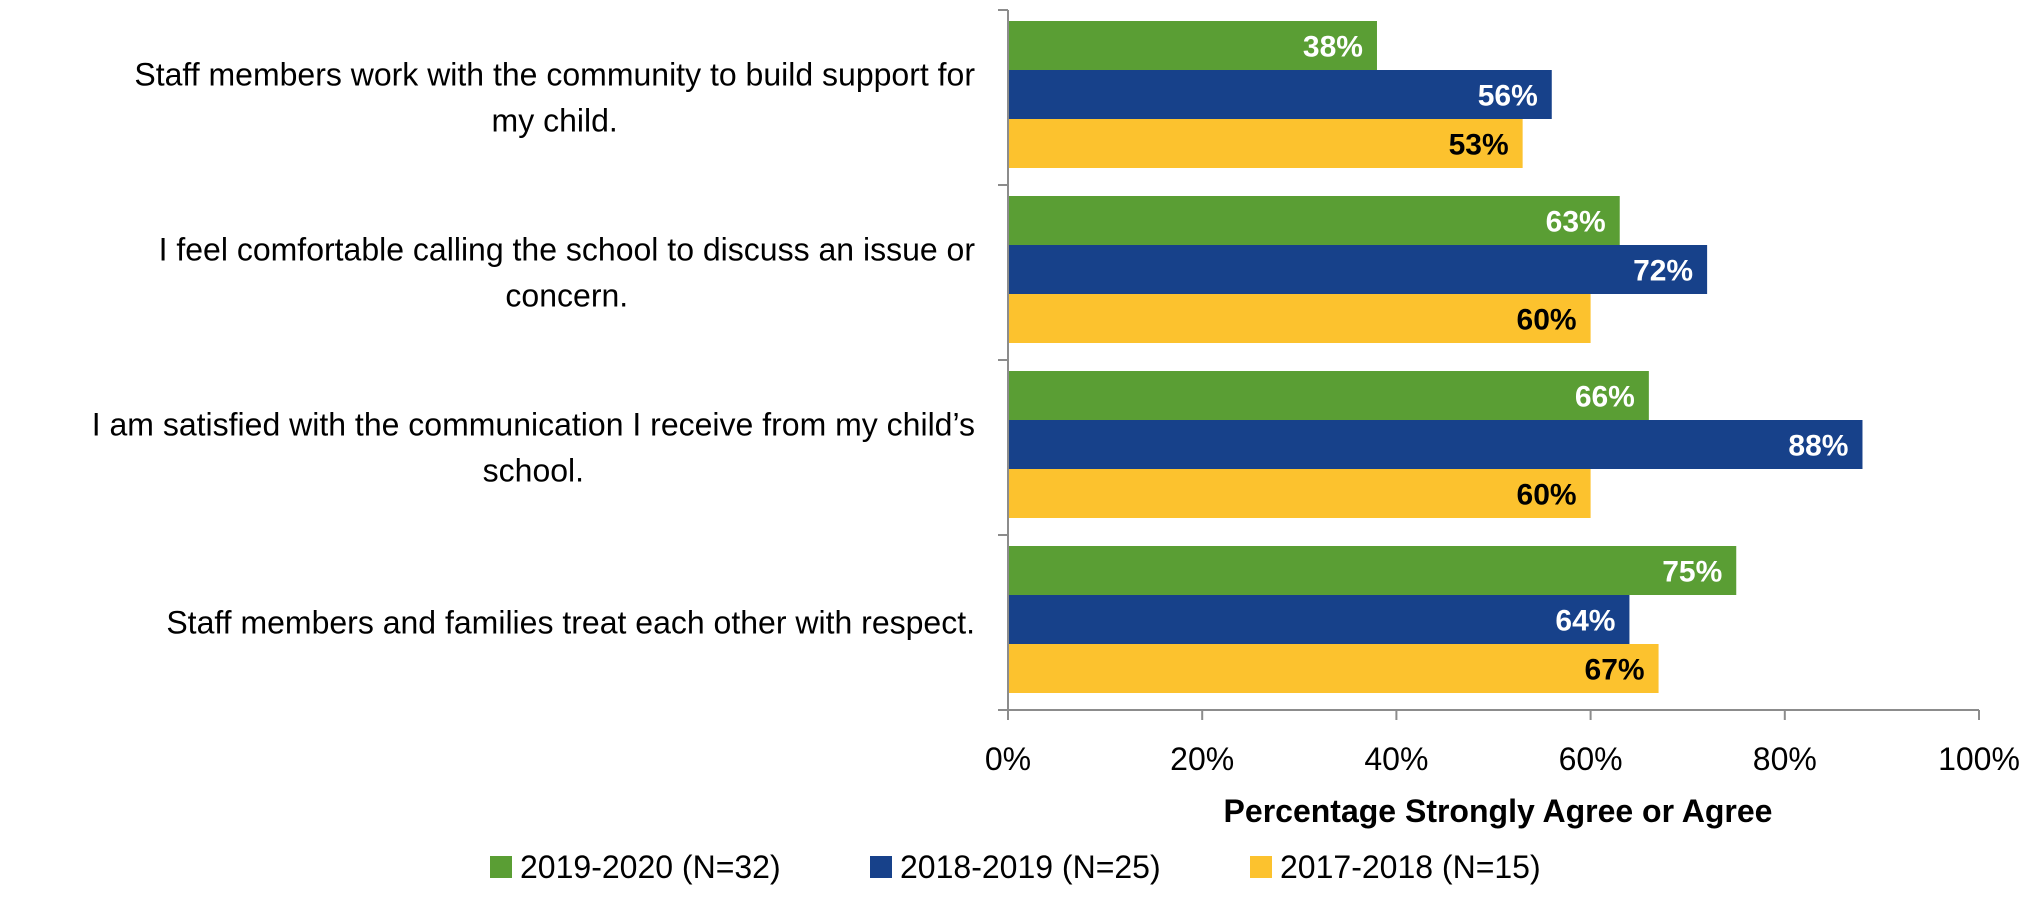  Describe the element at coordinates (1585, 621) in the screenshot. I see `data-label: 64%` at that location.